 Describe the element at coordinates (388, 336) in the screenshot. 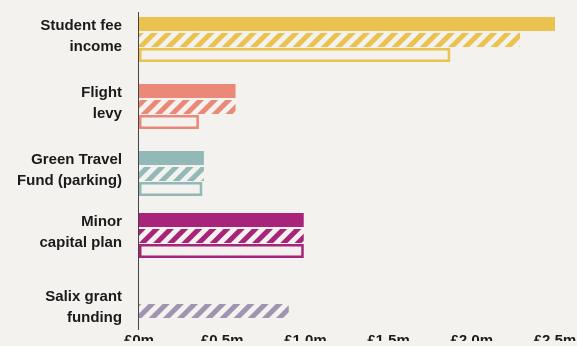

I see `x-tick-label: £1.5m` at that location.